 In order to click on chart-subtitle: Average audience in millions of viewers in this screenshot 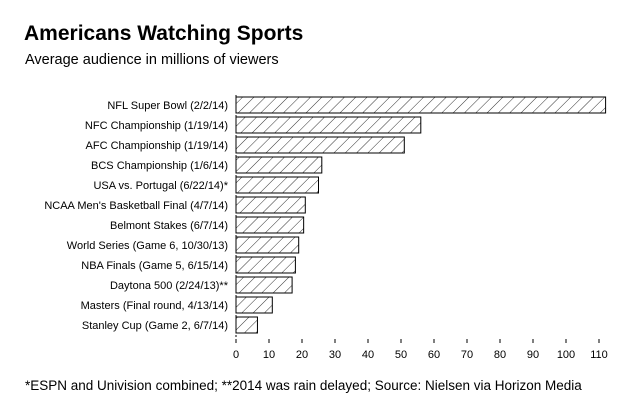, I will do `click(152, 60)`.